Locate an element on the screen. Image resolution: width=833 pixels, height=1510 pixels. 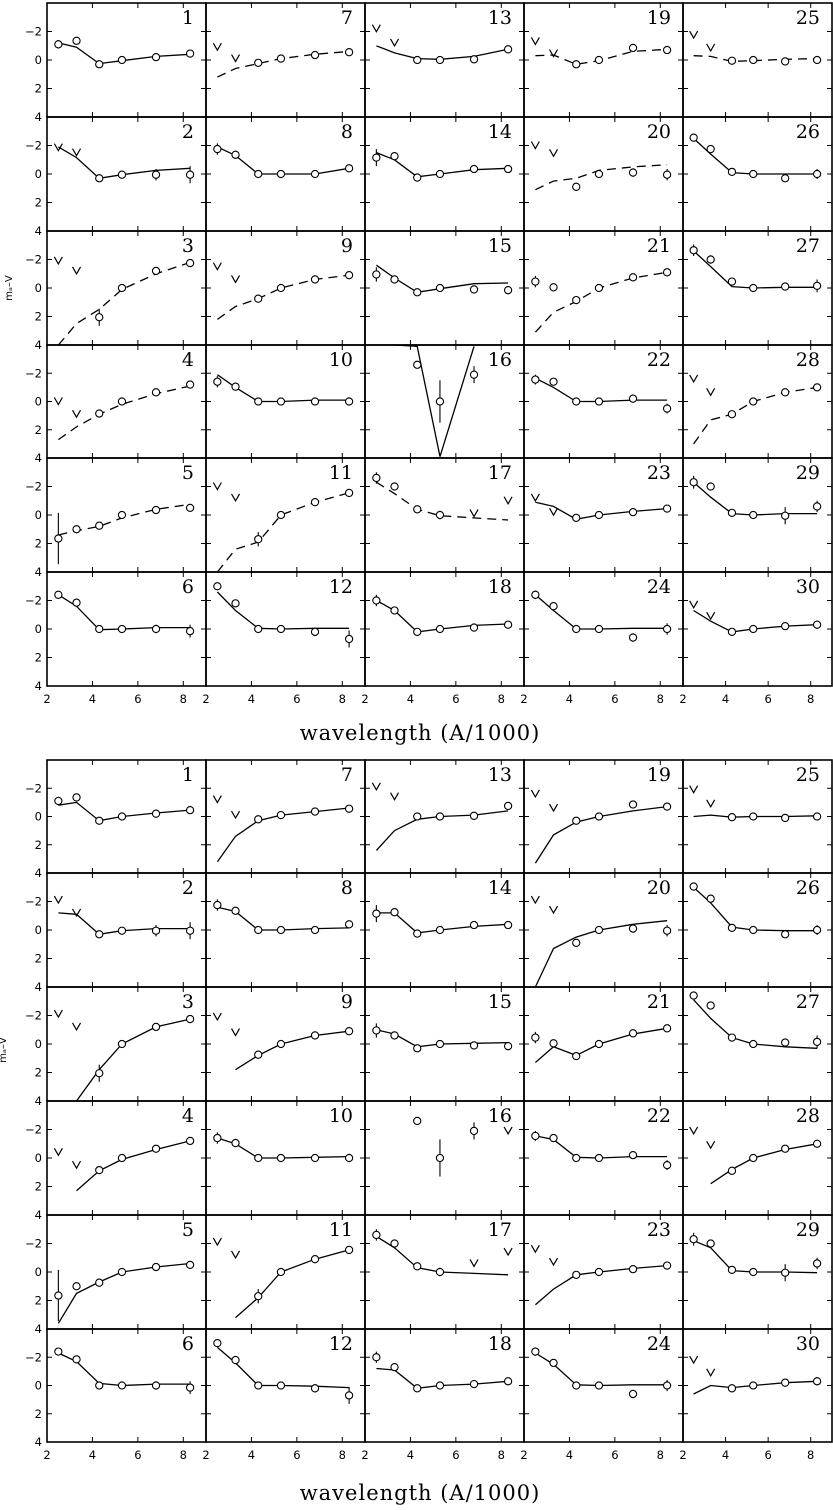
y-tick-label: 2 is located at coordinates (38, 544).